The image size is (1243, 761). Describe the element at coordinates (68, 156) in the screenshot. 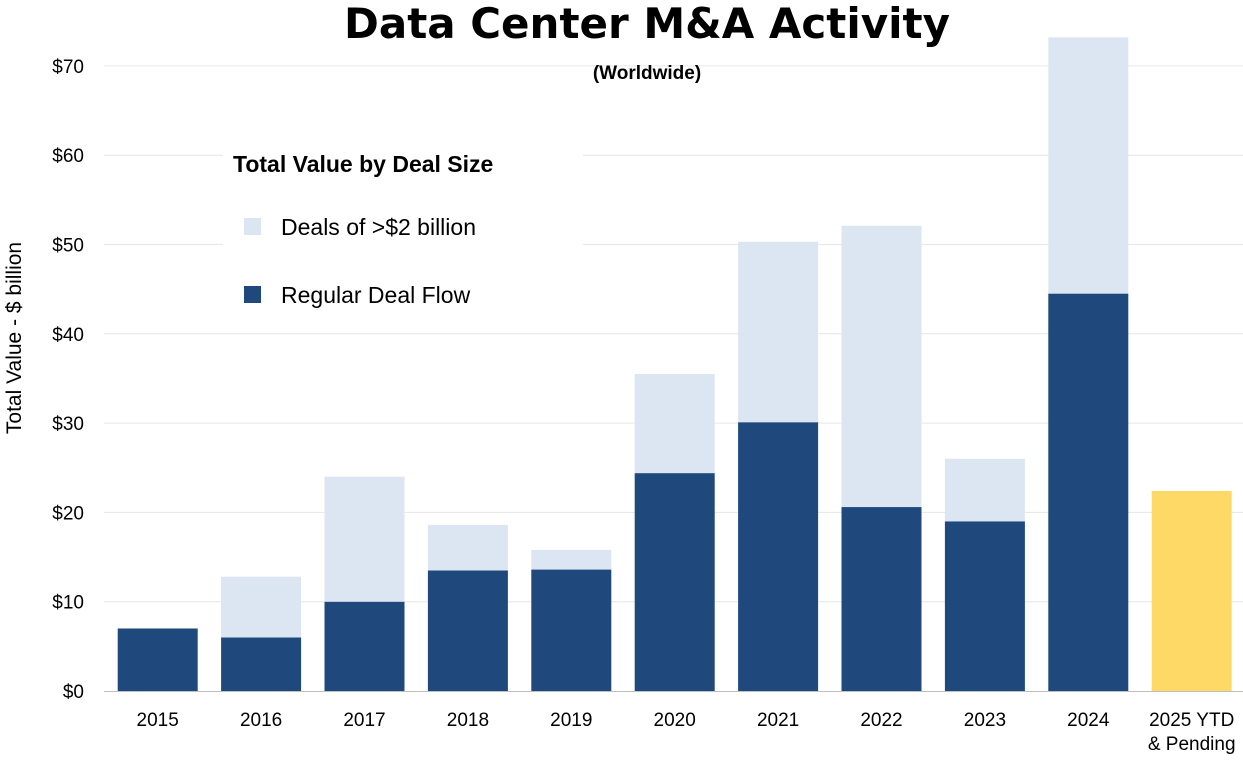

I see `y-tick-label: $60` at that location.